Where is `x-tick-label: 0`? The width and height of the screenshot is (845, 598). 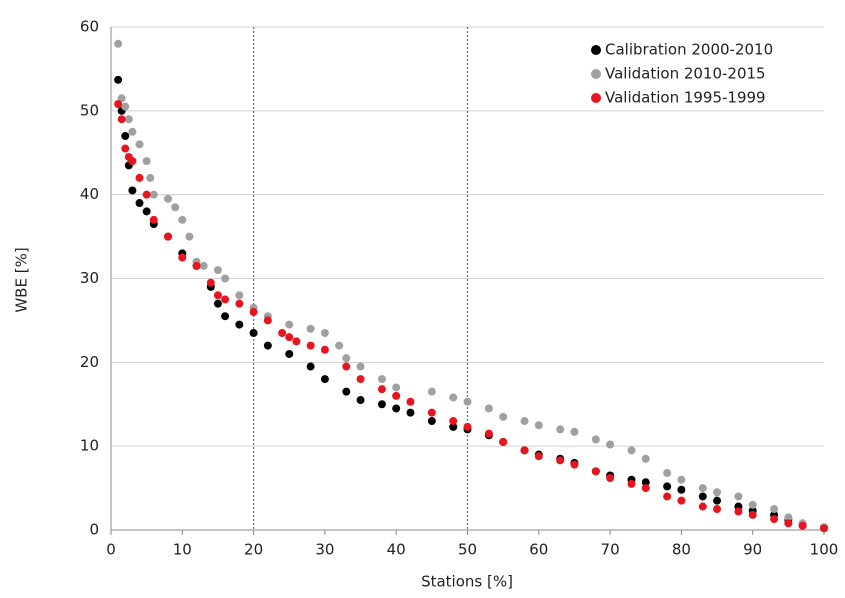
x-tick-label: 0 is located at coordinates (111, 550).